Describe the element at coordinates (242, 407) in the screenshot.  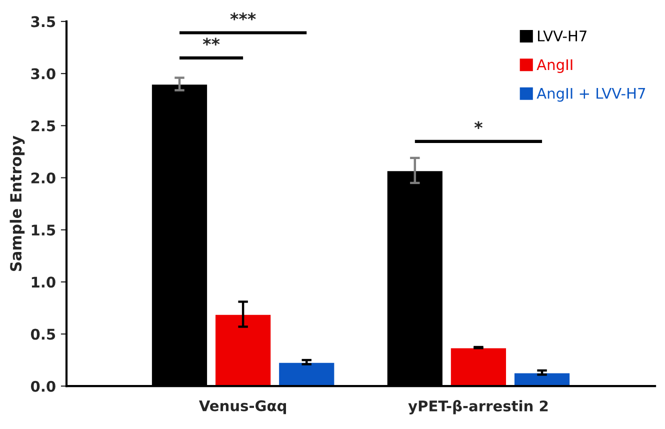
I see `x-tick-label: Venus-Gαq` at that location.